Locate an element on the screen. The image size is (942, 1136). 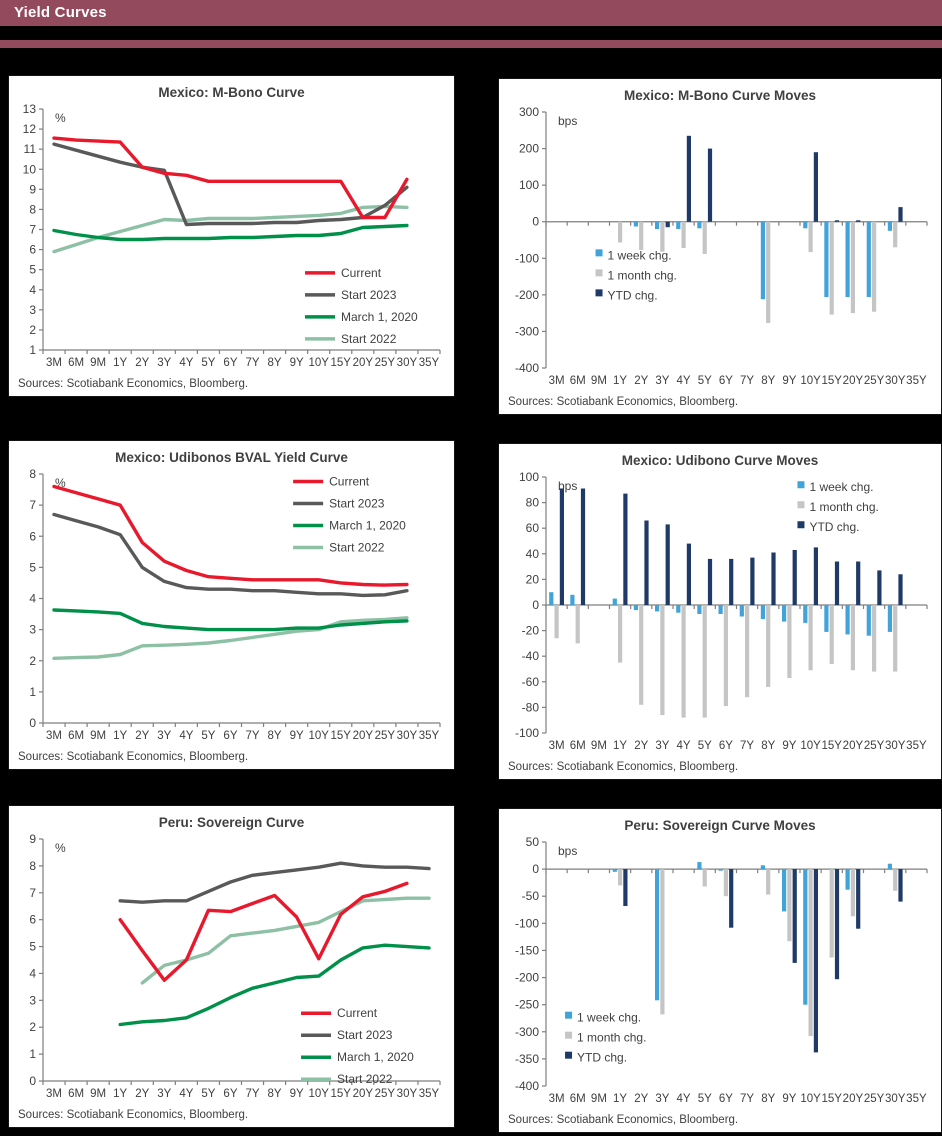
bar-1-week-chg-9Y is located at coordinates (784, 613).